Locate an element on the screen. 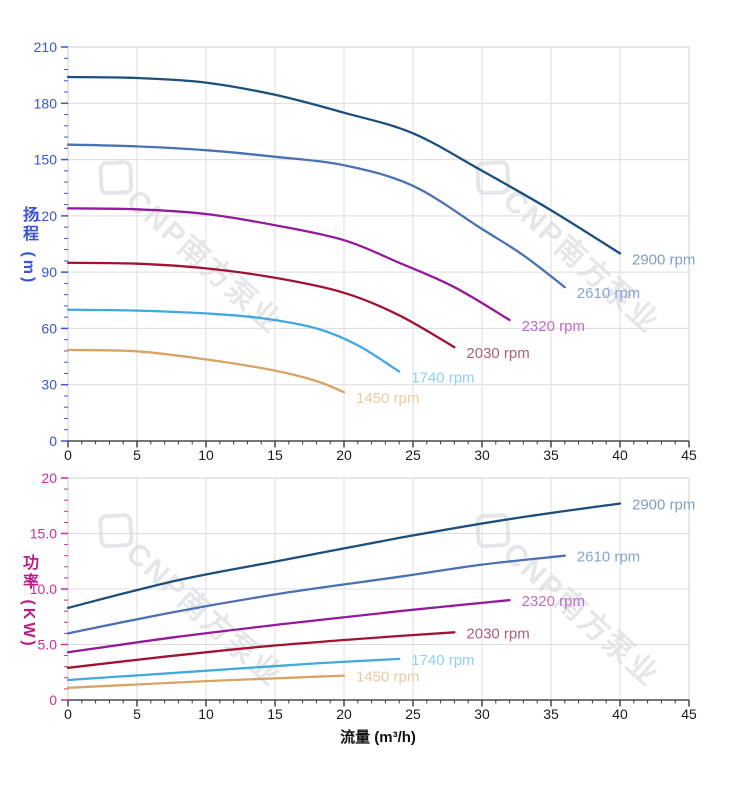  head-axis-title: 扬程 (m) is located at coordinates (28, 246).